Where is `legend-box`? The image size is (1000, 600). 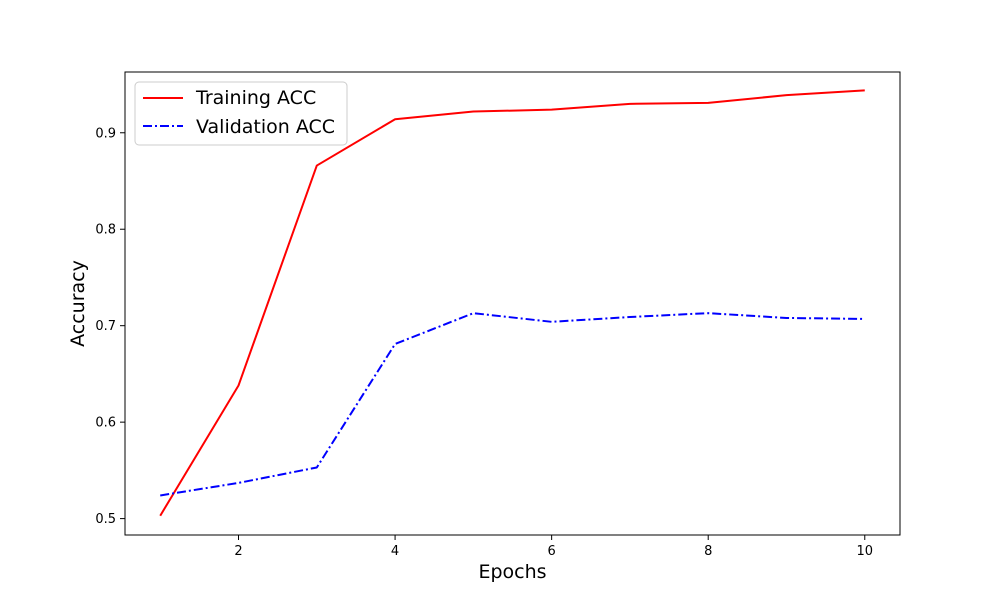
legend-box is located at coordinates (241, 113).